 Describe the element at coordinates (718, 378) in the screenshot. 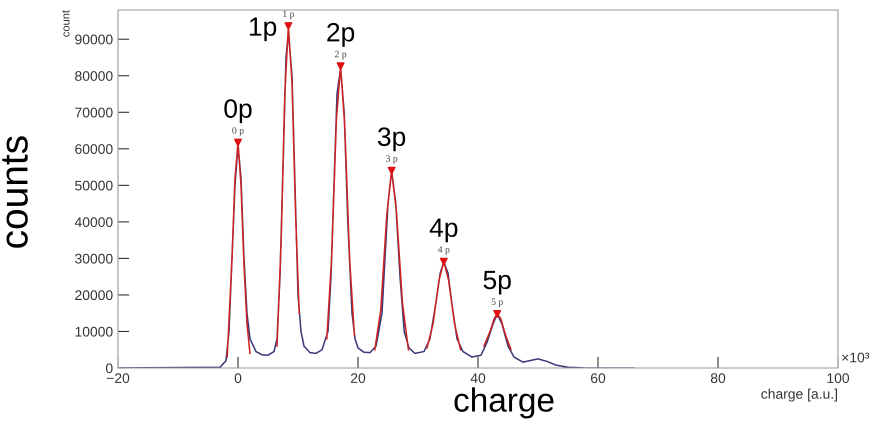

I see `x-tick-label: 80` at that location.